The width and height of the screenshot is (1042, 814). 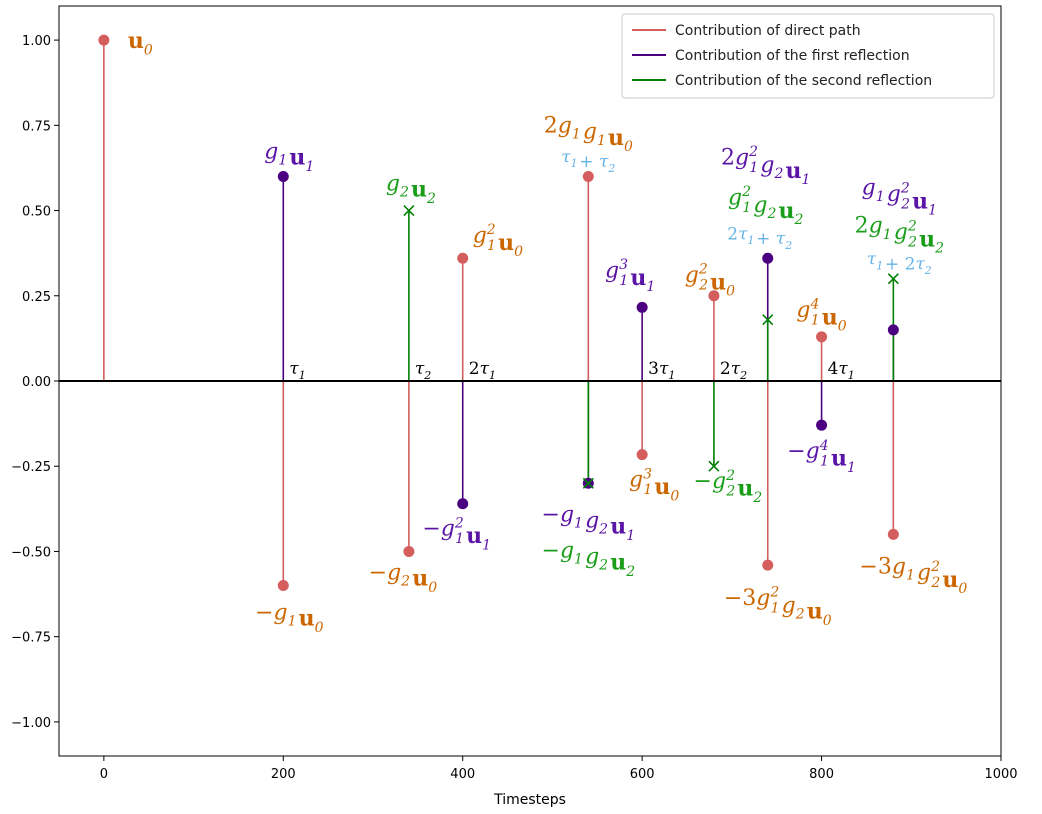 I want to click on x-tick-label: 600, so click(x=642, y=774).